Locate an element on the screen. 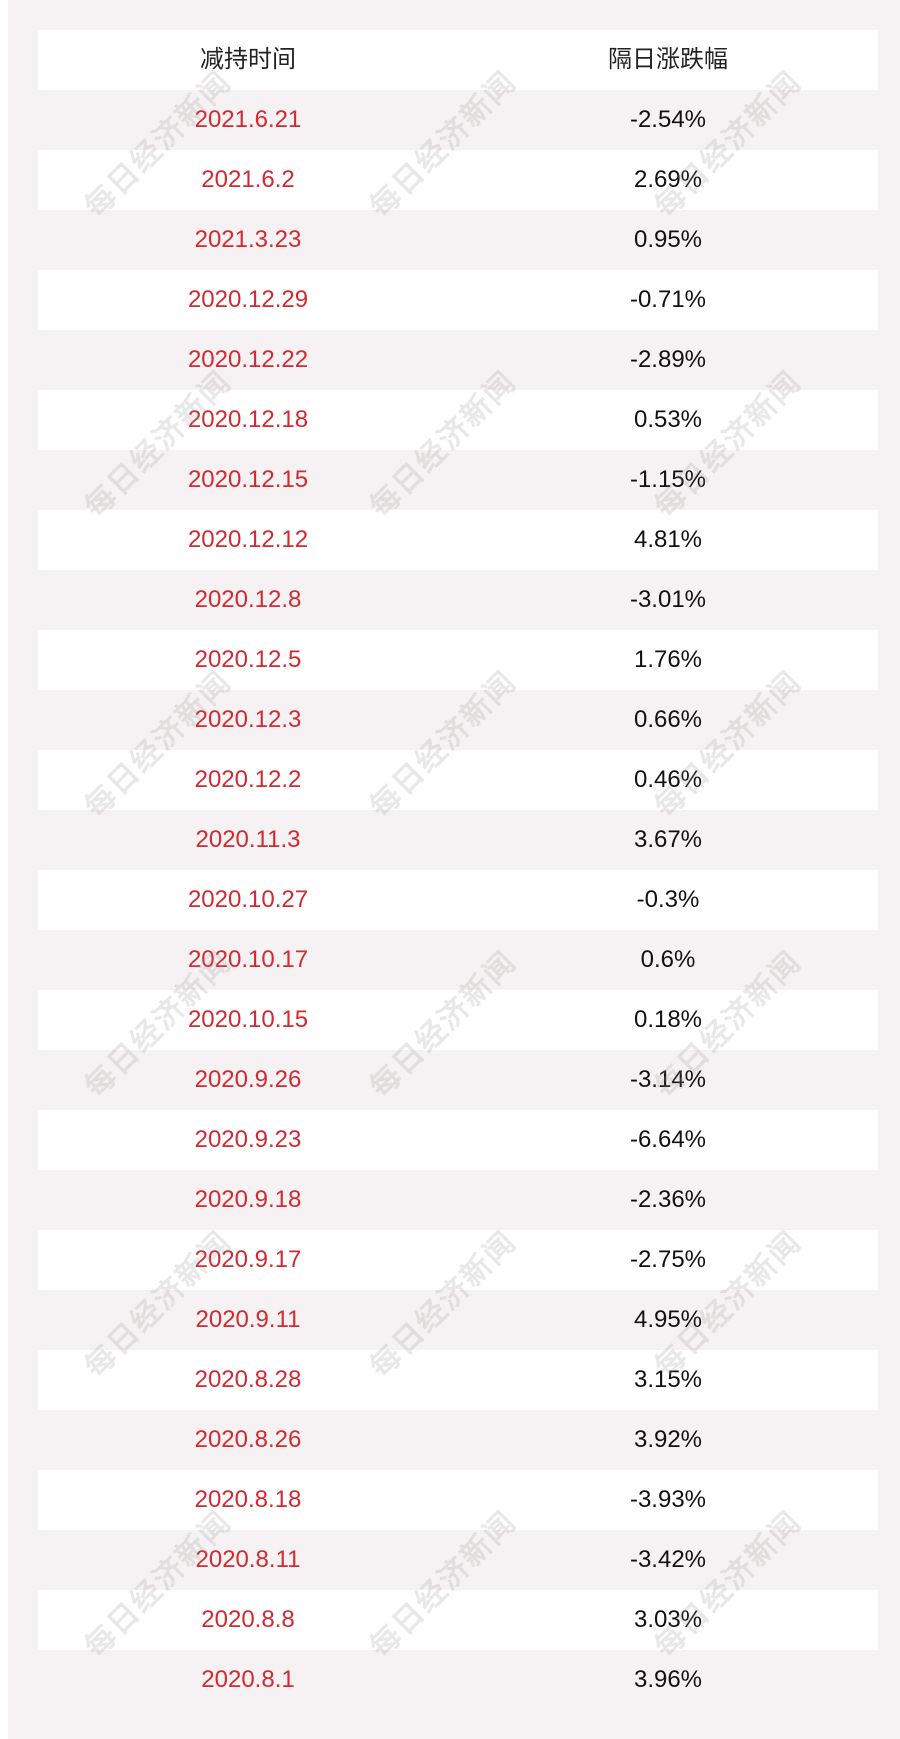 The width and height of the screenshot is (900, 1739). change-cell: -0.3% is located at coordinates (668, 899).